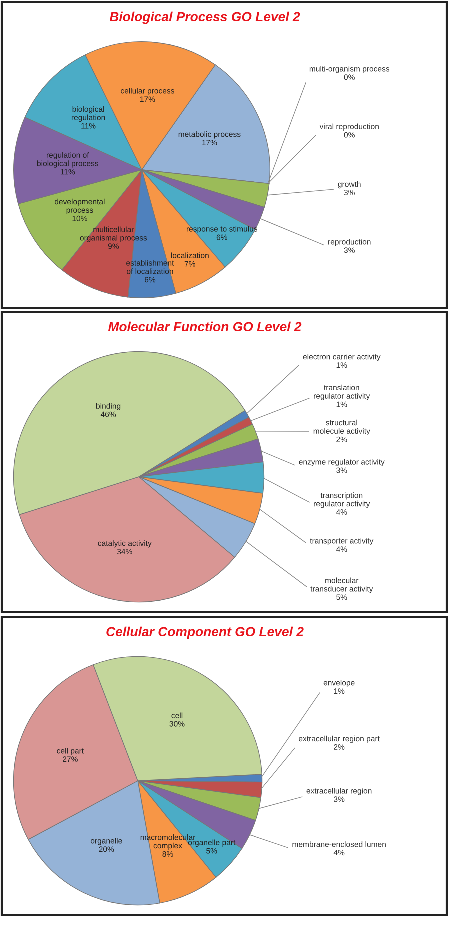 The height and width of the screenshot is (940, 451). I want to click on chart-title: Biological Process GO Level 2, so click(205, 18).